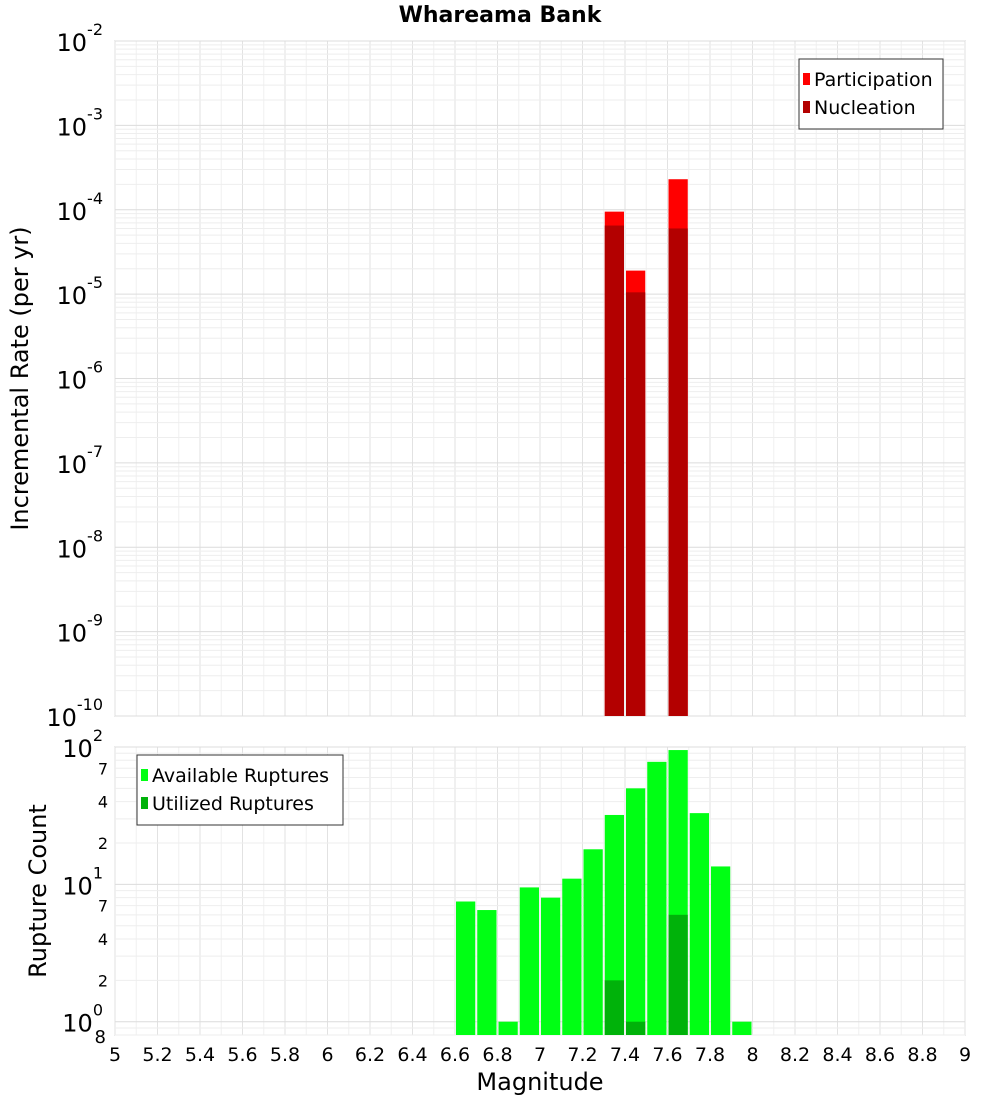  What do you see at coordinates (82, 1019) in the screenshot?
I see `y-tick-label: 10⁰` at bounding box center [82, 1019].